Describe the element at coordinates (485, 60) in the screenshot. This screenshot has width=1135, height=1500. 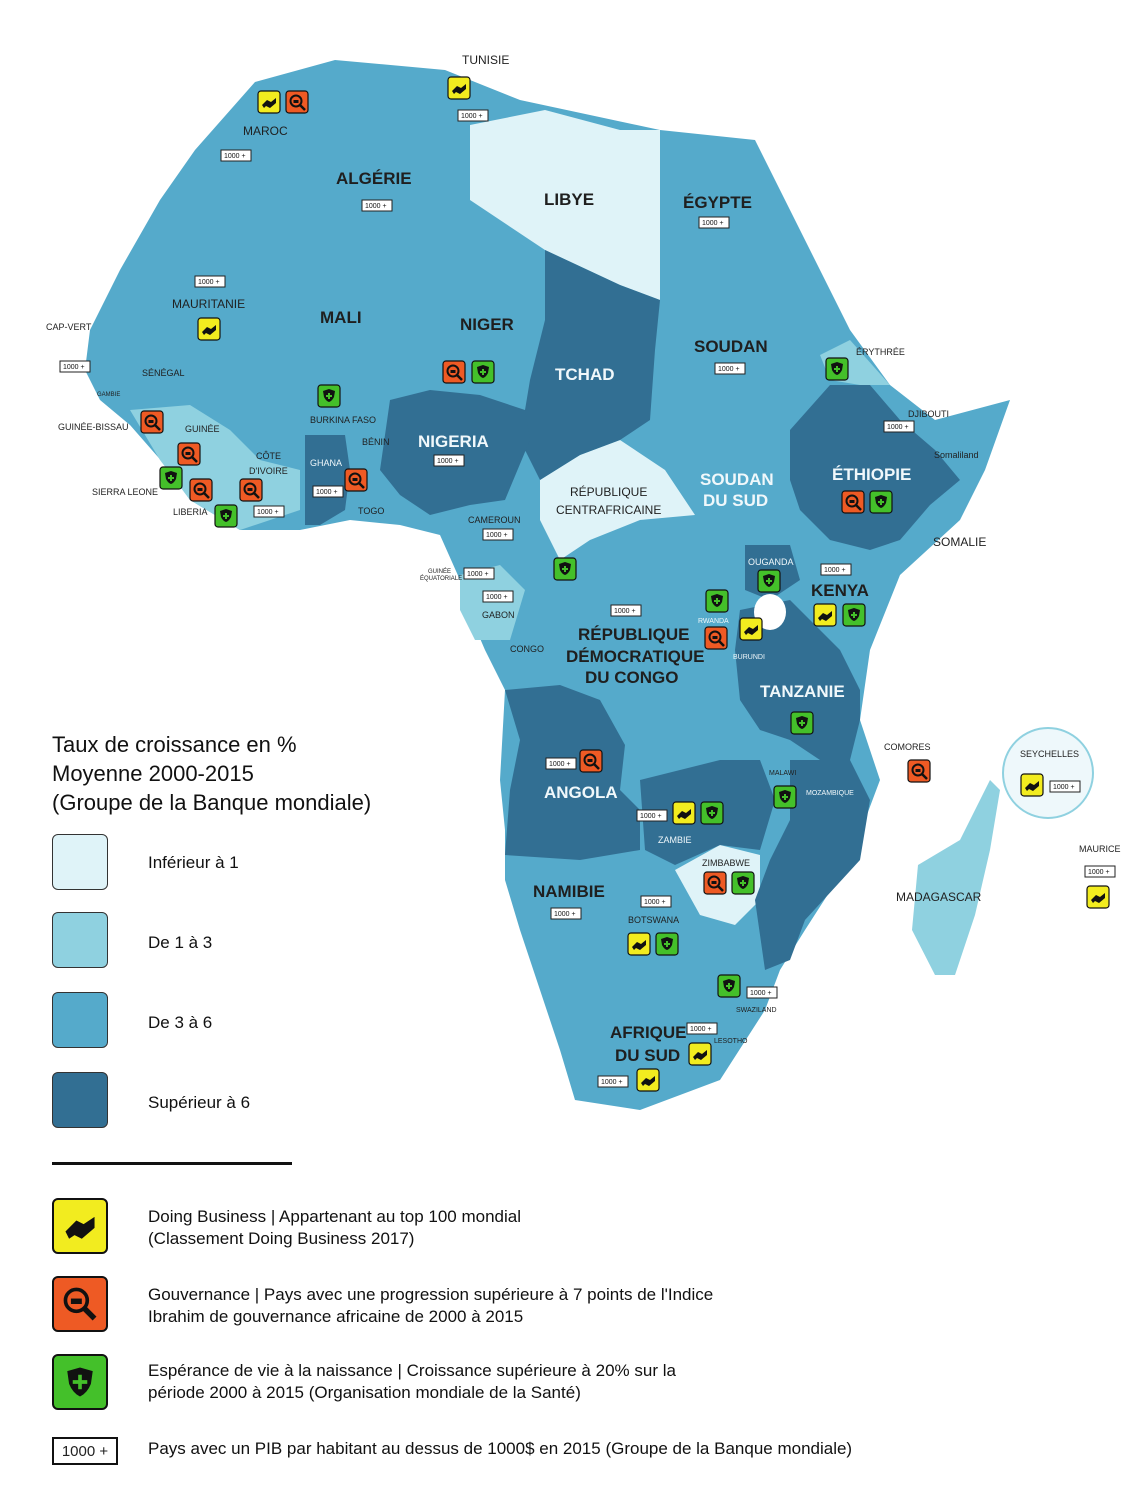
I see `label-tunisie: TUNISIE` at that location.